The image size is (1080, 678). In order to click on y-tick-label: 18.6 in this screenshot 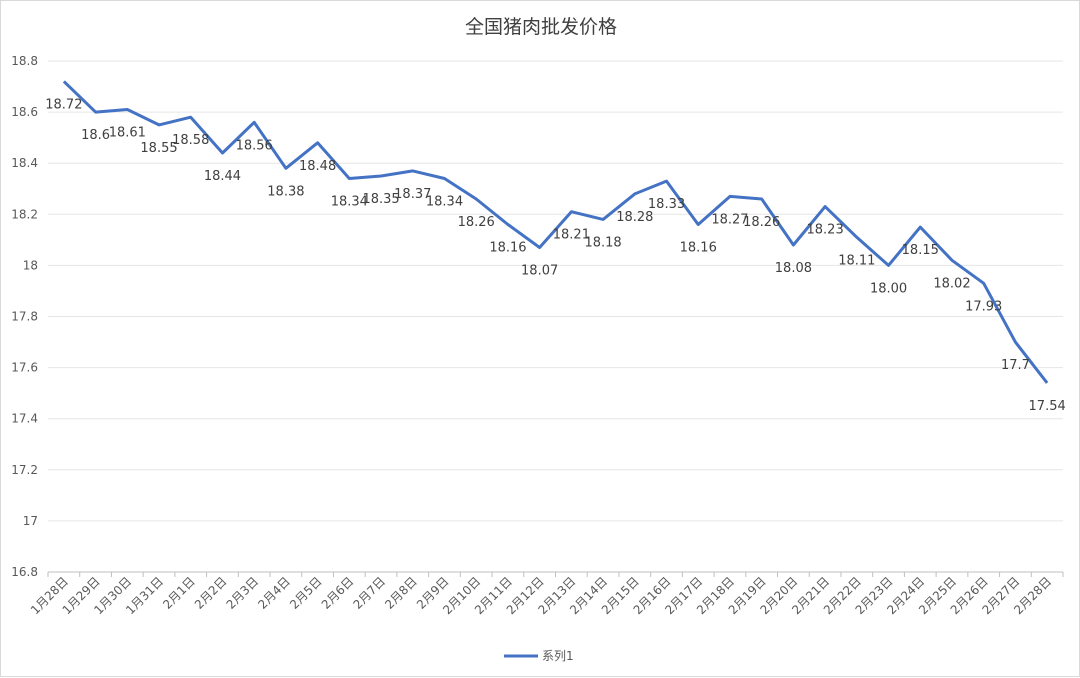, I will do `click(24, 112)`.